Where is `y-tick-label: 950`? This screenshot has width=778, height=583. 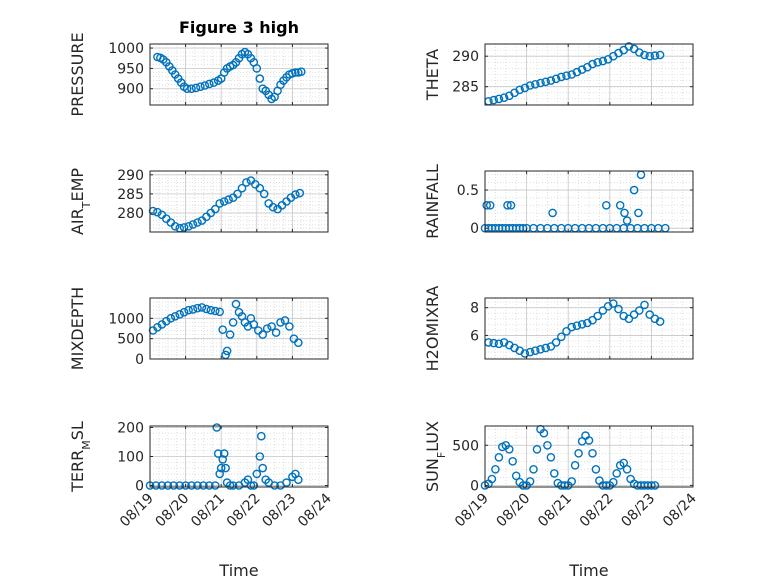
y-tick-label: 950 is located at coordinates (130, 69).